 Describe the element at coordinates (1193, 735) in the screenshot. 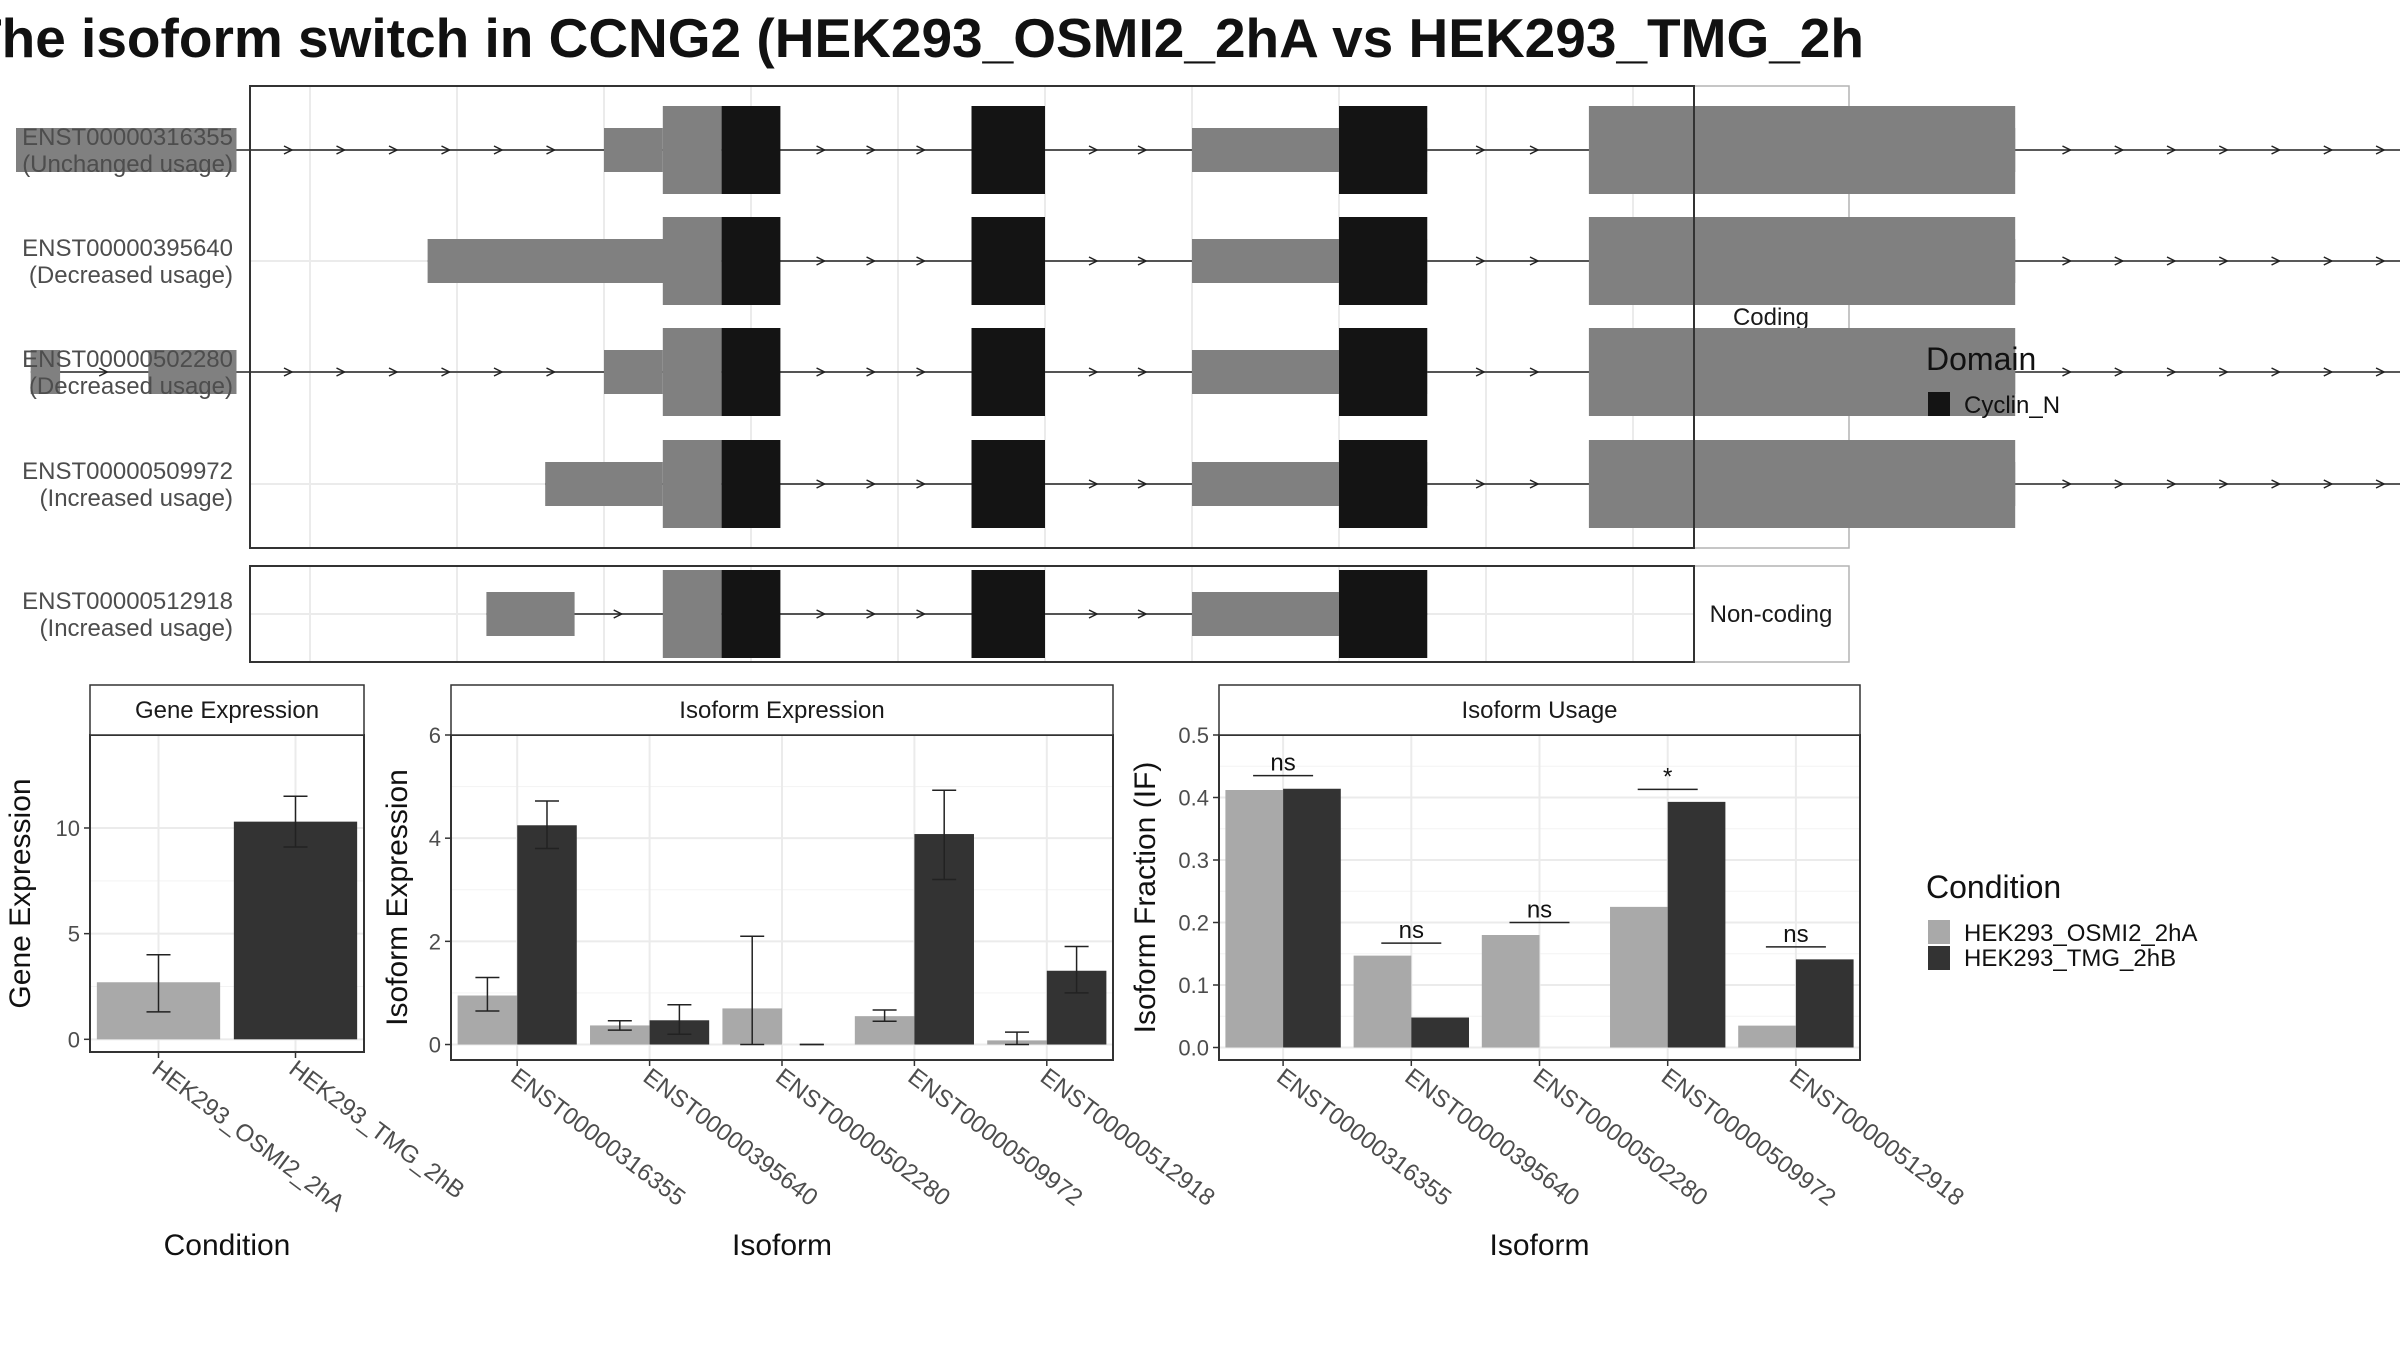

I see `y-tick-label: 0.5` at that location.